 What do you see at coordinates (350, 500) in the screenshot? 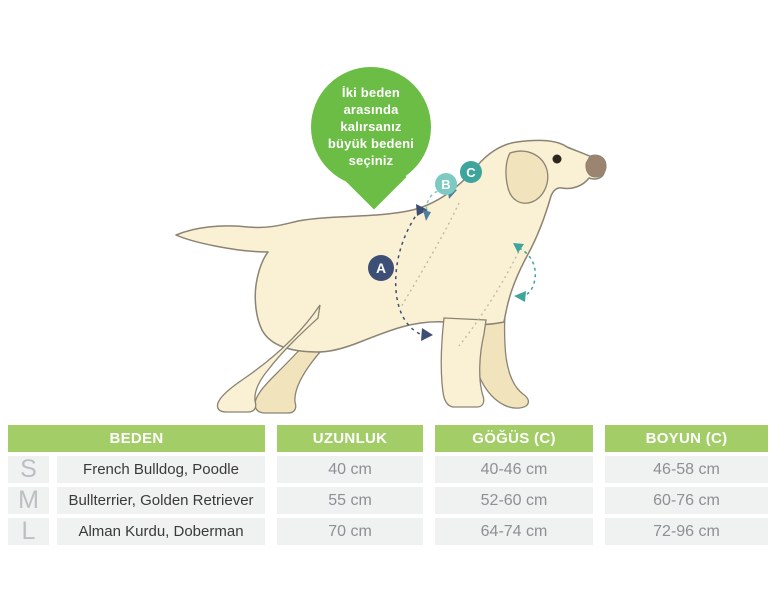
I see `uzunluk-m: 55 cm` at bounding box center [350, 500].